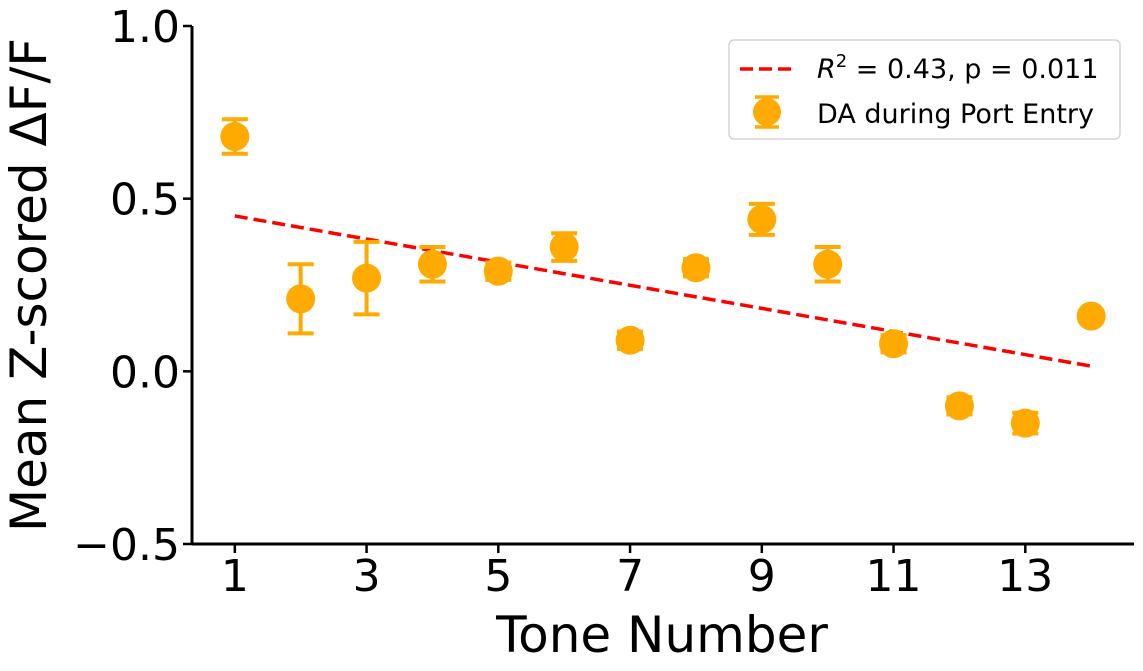  I want to click on y-tick-label: 1.0, so click(145, 27).